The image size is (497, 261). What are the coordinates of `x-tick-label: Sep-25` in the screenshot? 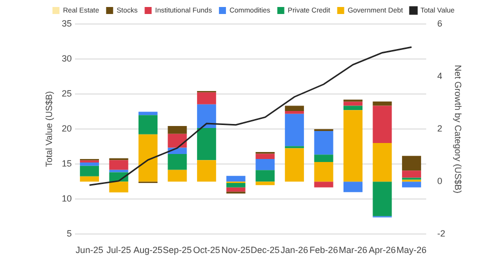 It's located at (177, 250).